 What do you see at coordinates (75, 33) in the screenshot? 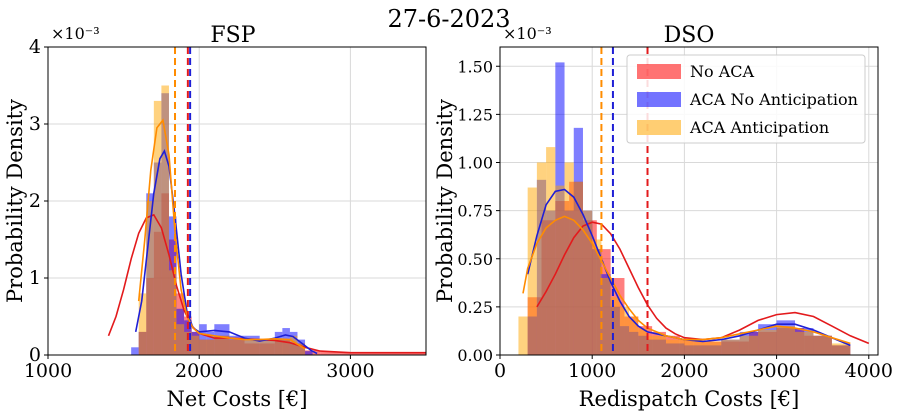
I see `panel-fsp-y-multiplier: ×10⁻³` at bounding box center [75, 33].